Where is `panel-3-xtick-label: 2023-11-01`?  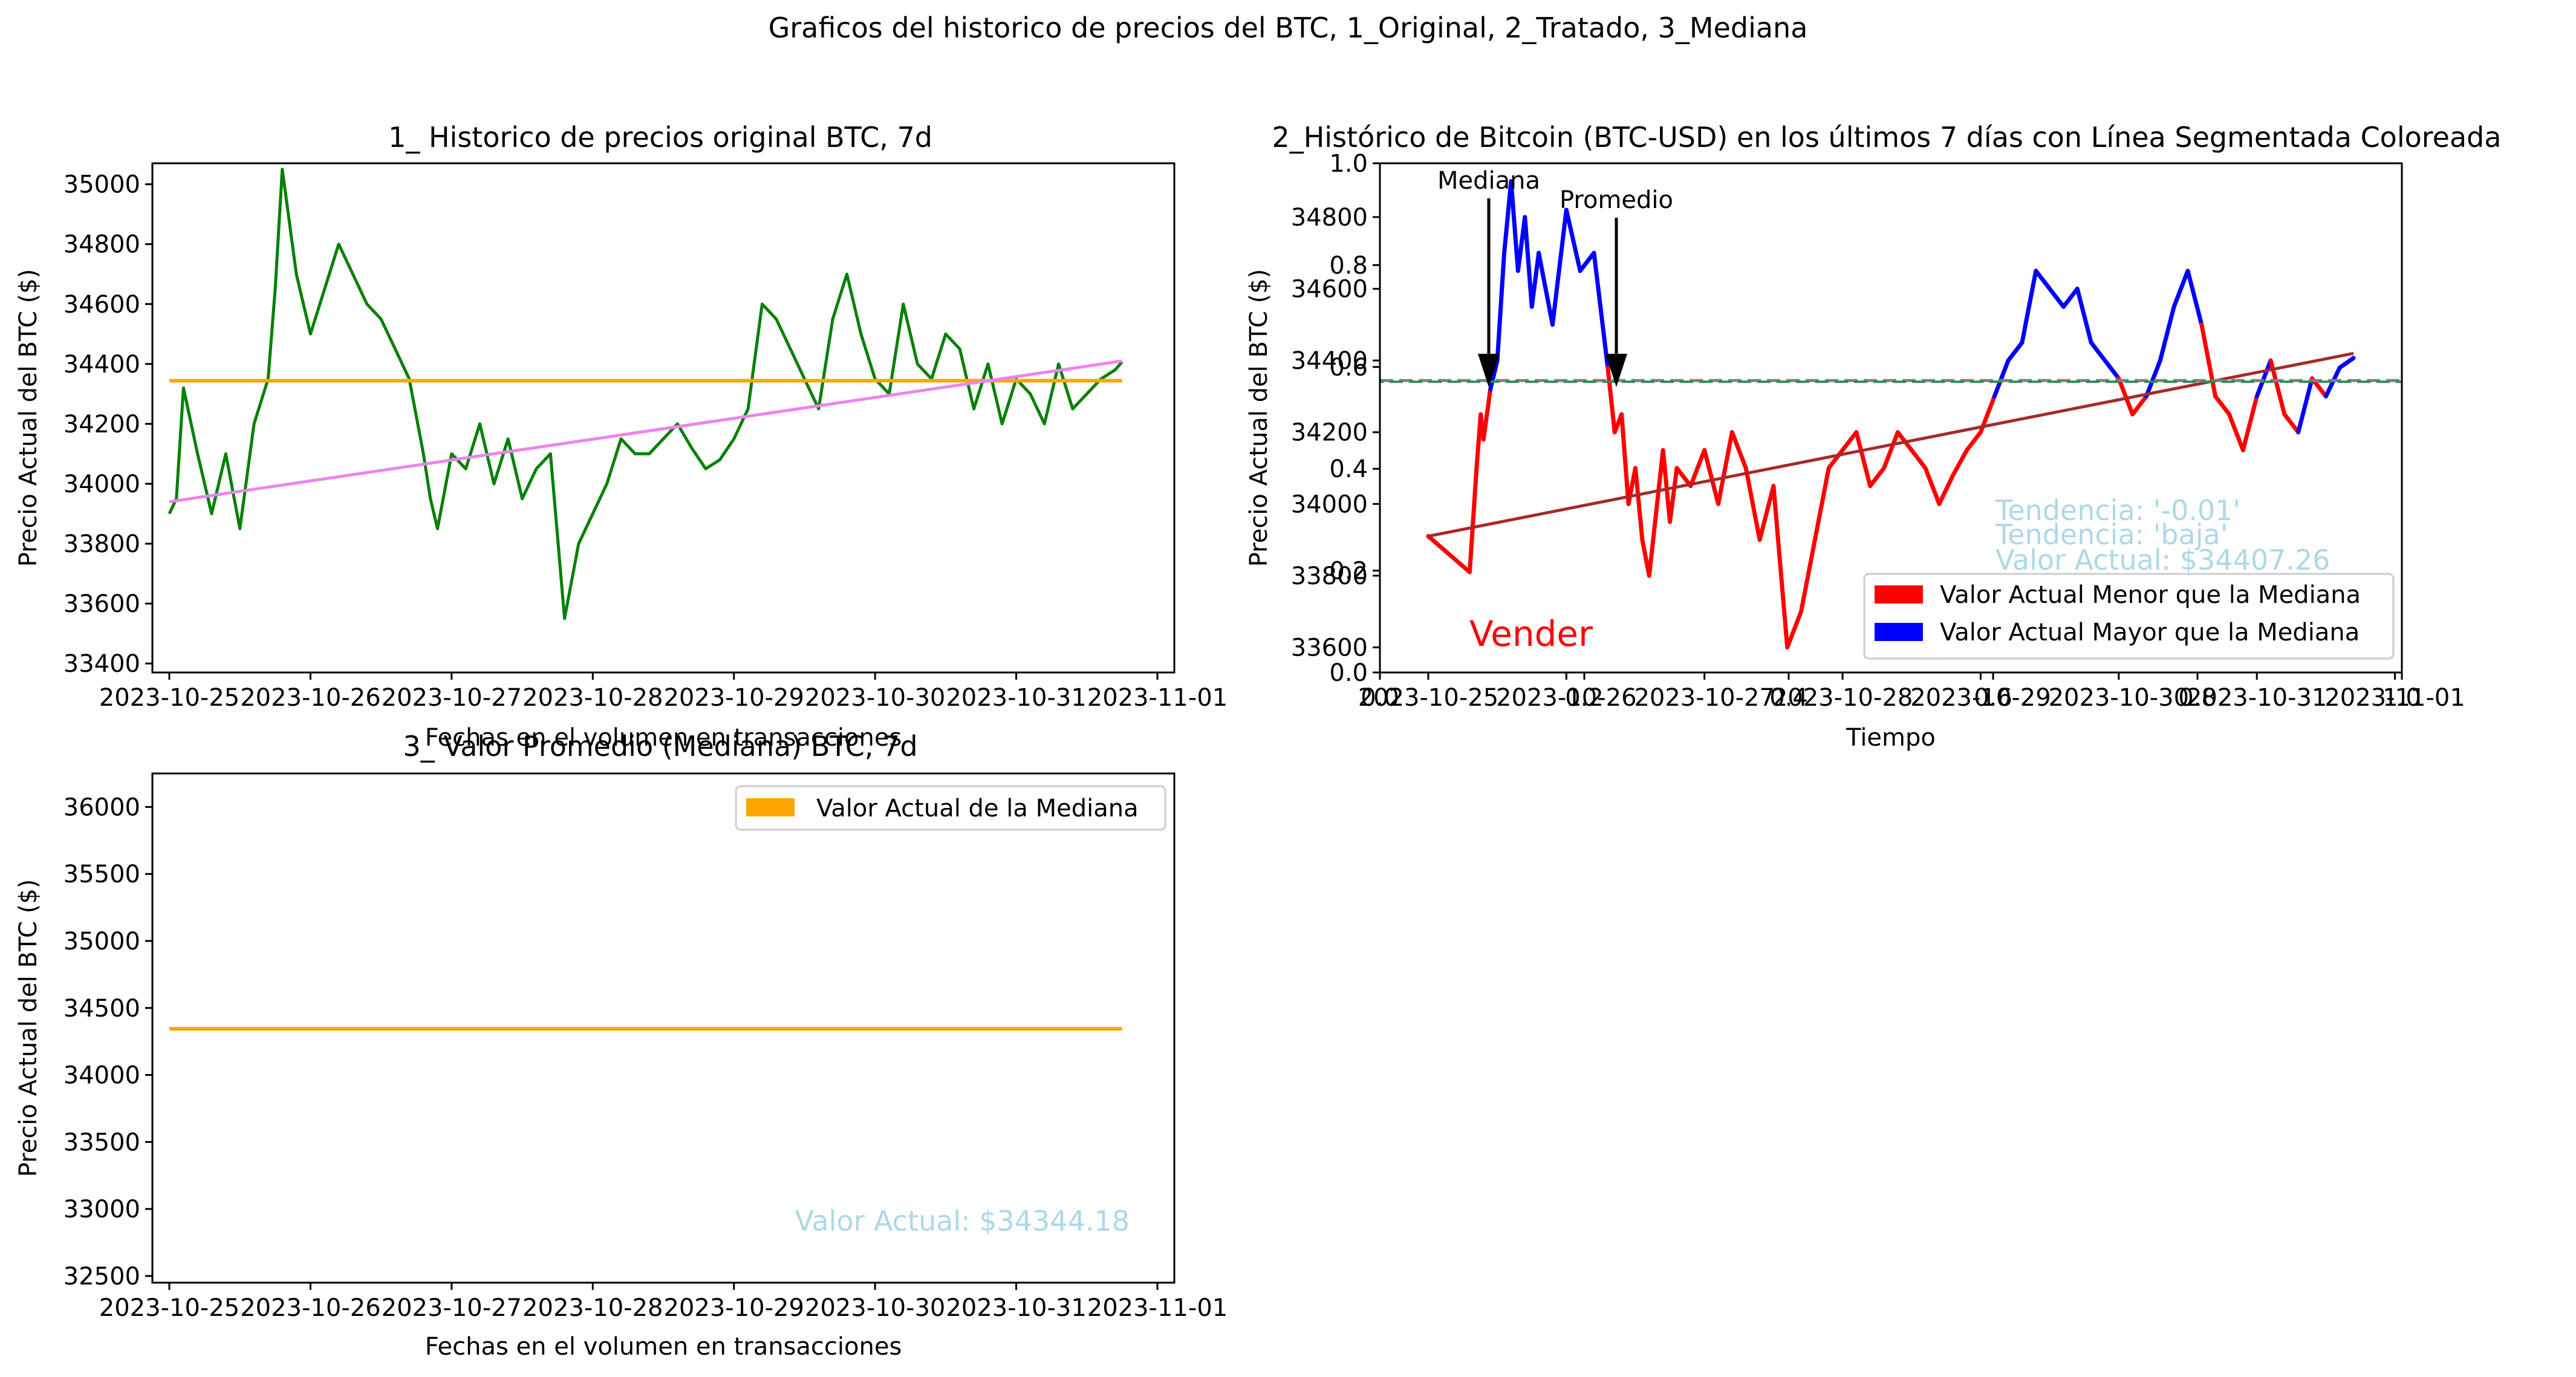 panel-3-xtick-label: 2023-11-01 is located at coordinates (1158, 1308).